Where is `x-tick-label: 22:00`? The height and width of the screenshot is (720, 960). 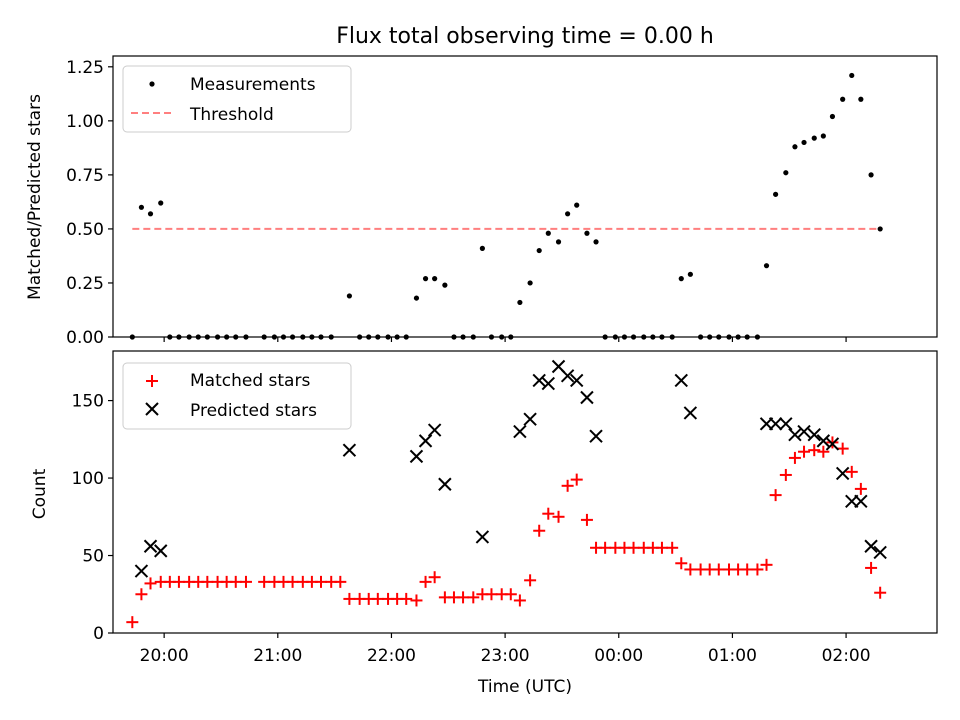
x-tick-label: 22:00 is located at coordinates (391, 656).